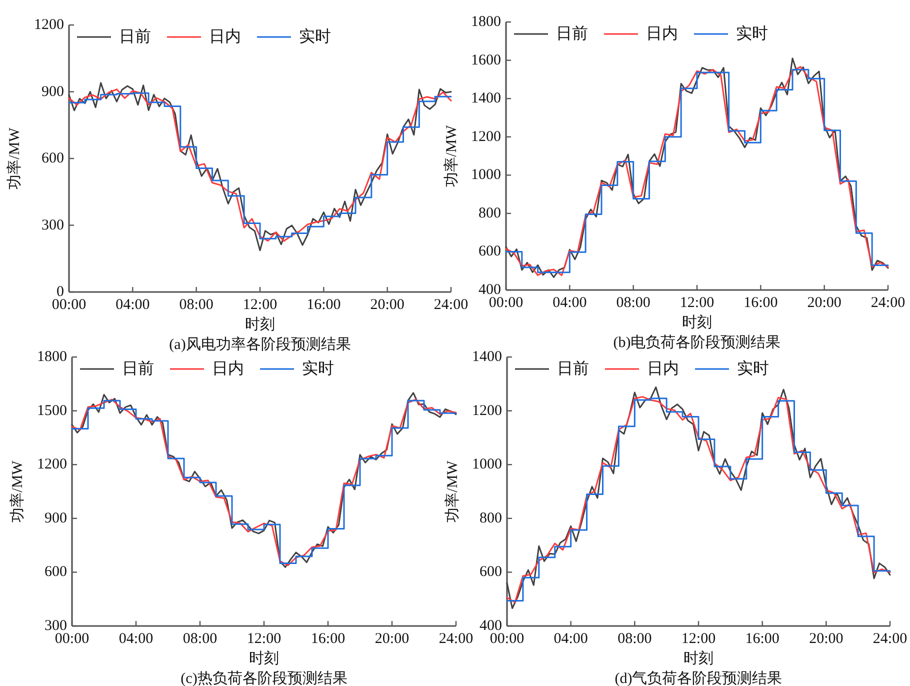 The image size is (910, 686). Describe the element at coordinates (264, 678) in the screenshot. I see `text: (c)热负荷各阶段预测结果` at that location.